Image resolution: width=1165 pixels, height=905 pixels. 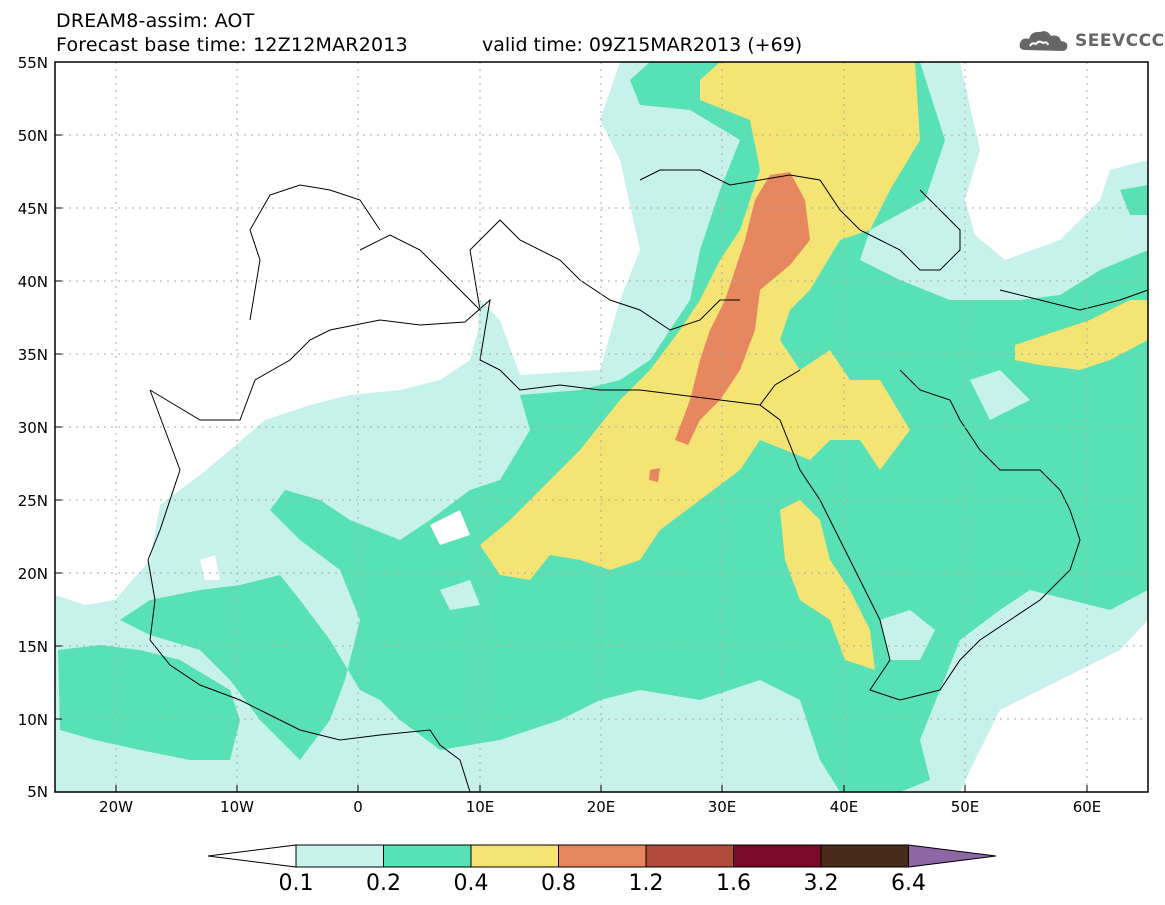 I want to click on valid-time: valid time: 09Z15MAR2013 (+69), so click(x=642, y=45).